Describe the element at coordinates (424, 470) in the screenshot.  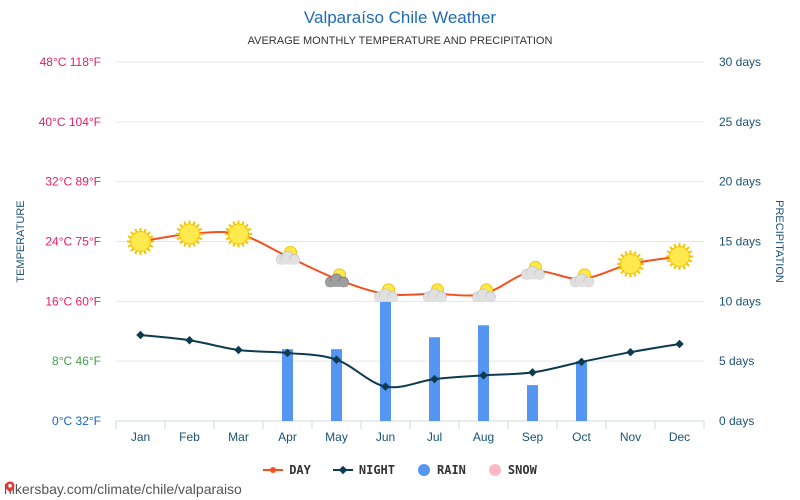
I see `legend-rain-marker` at that location.